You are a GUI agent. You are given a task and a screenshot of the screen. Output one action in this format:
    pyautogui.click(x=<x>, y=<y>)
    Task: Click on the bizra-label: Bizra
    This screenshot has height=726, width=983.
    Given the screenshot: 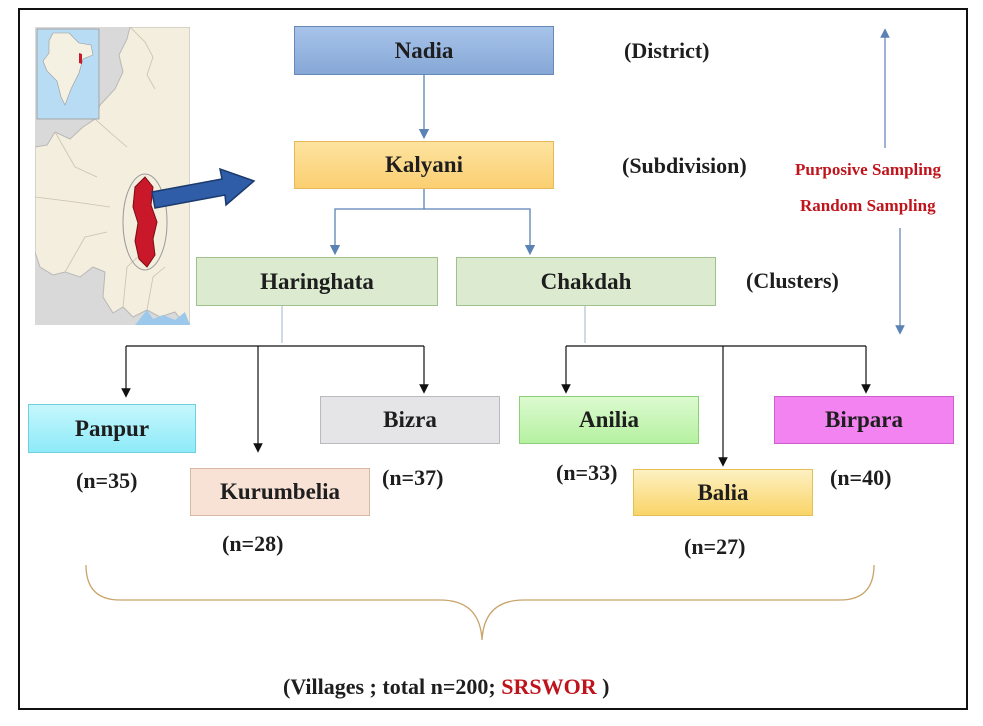 What is the action you would take?
    pyautogui.click(x=410, y=419)
    